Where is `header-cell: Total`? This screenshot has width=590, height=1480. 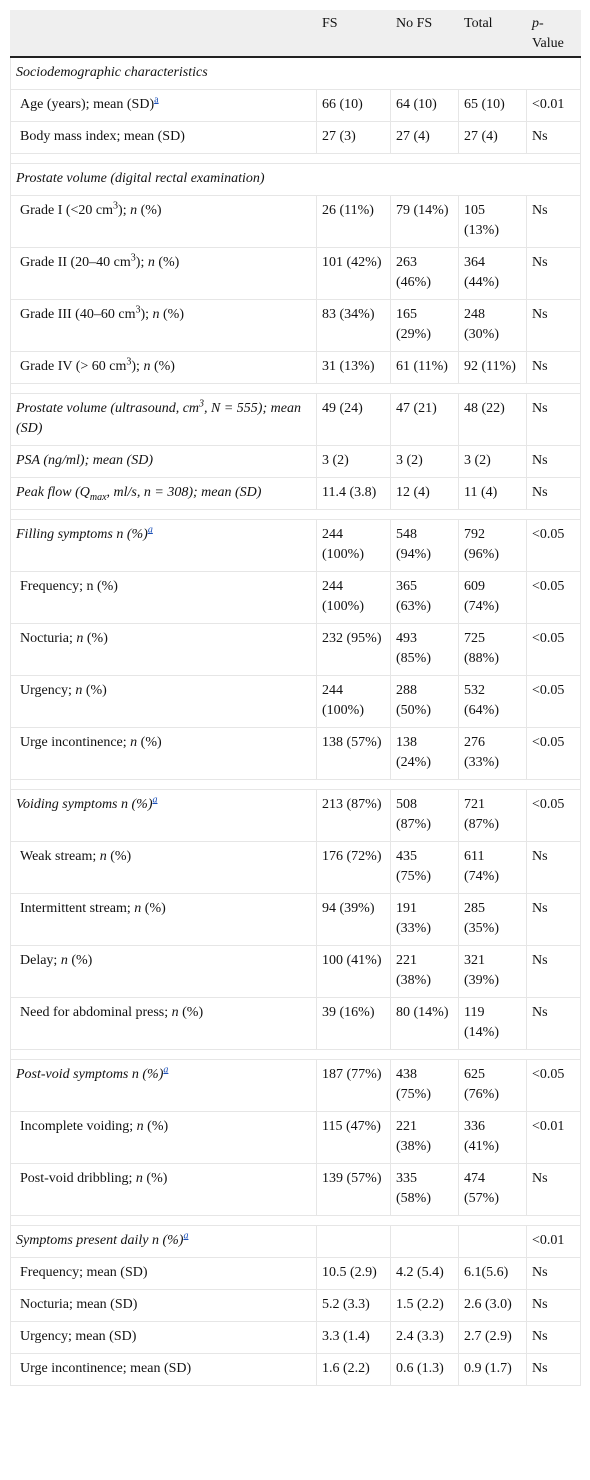
header-cell: Total is located at coordinates (492, 34).